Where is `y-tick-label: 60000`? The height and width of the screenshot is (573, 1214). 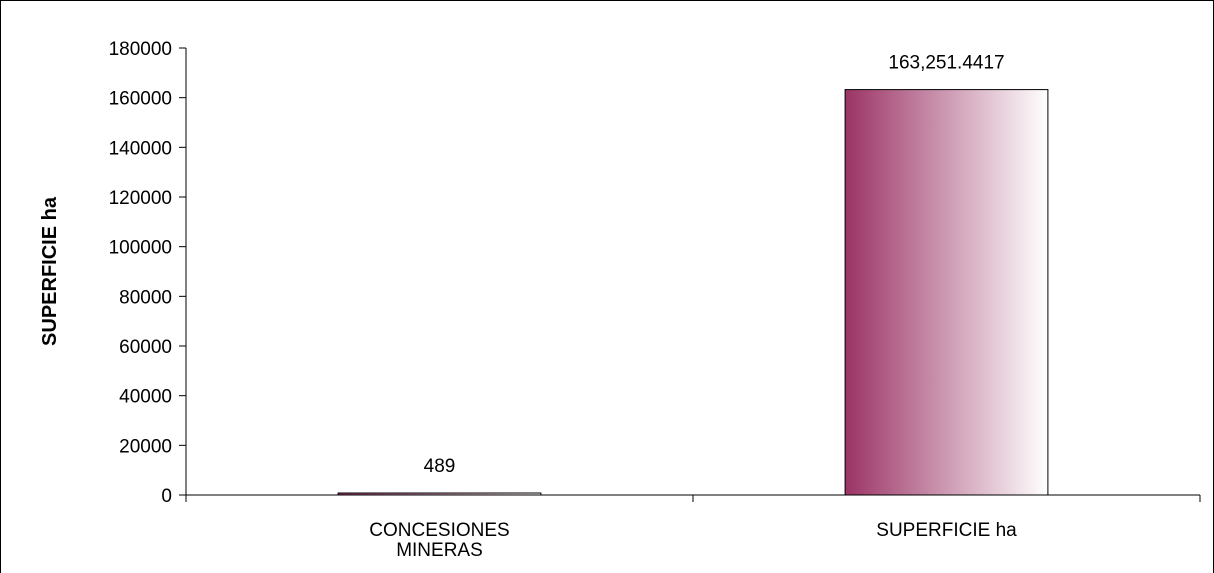
y-tick-label: 60000 is located at coordinates (145, 347).